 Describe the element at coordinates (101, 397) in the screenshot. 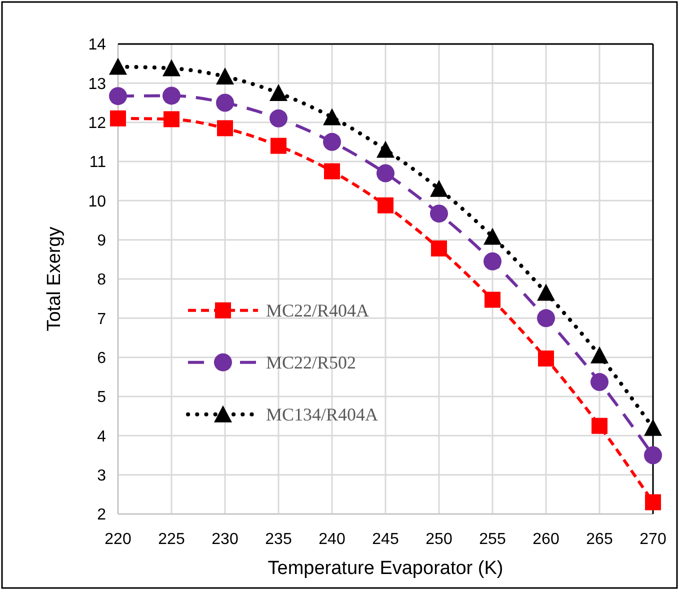

I see `y-tick-label: 5` at that location.